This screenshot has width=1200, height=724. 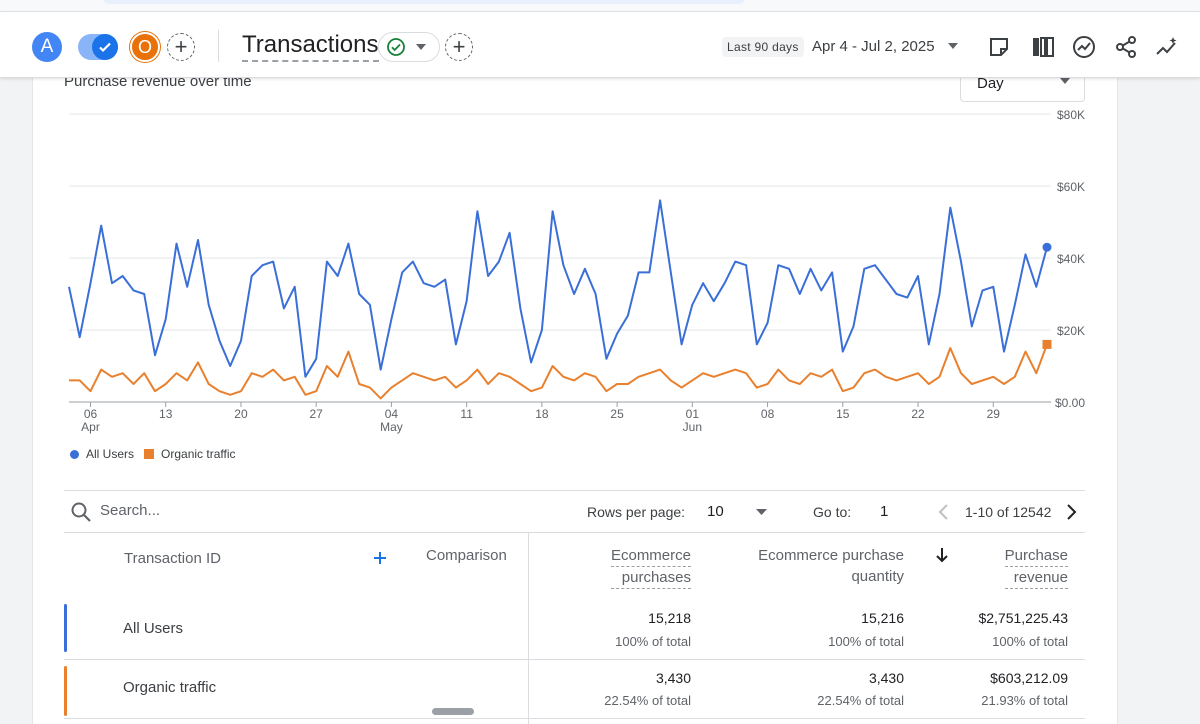 What do you see at coordinates (218, 46) in the screenshot?
I see `header-divider` at bounding box center [218, 46].